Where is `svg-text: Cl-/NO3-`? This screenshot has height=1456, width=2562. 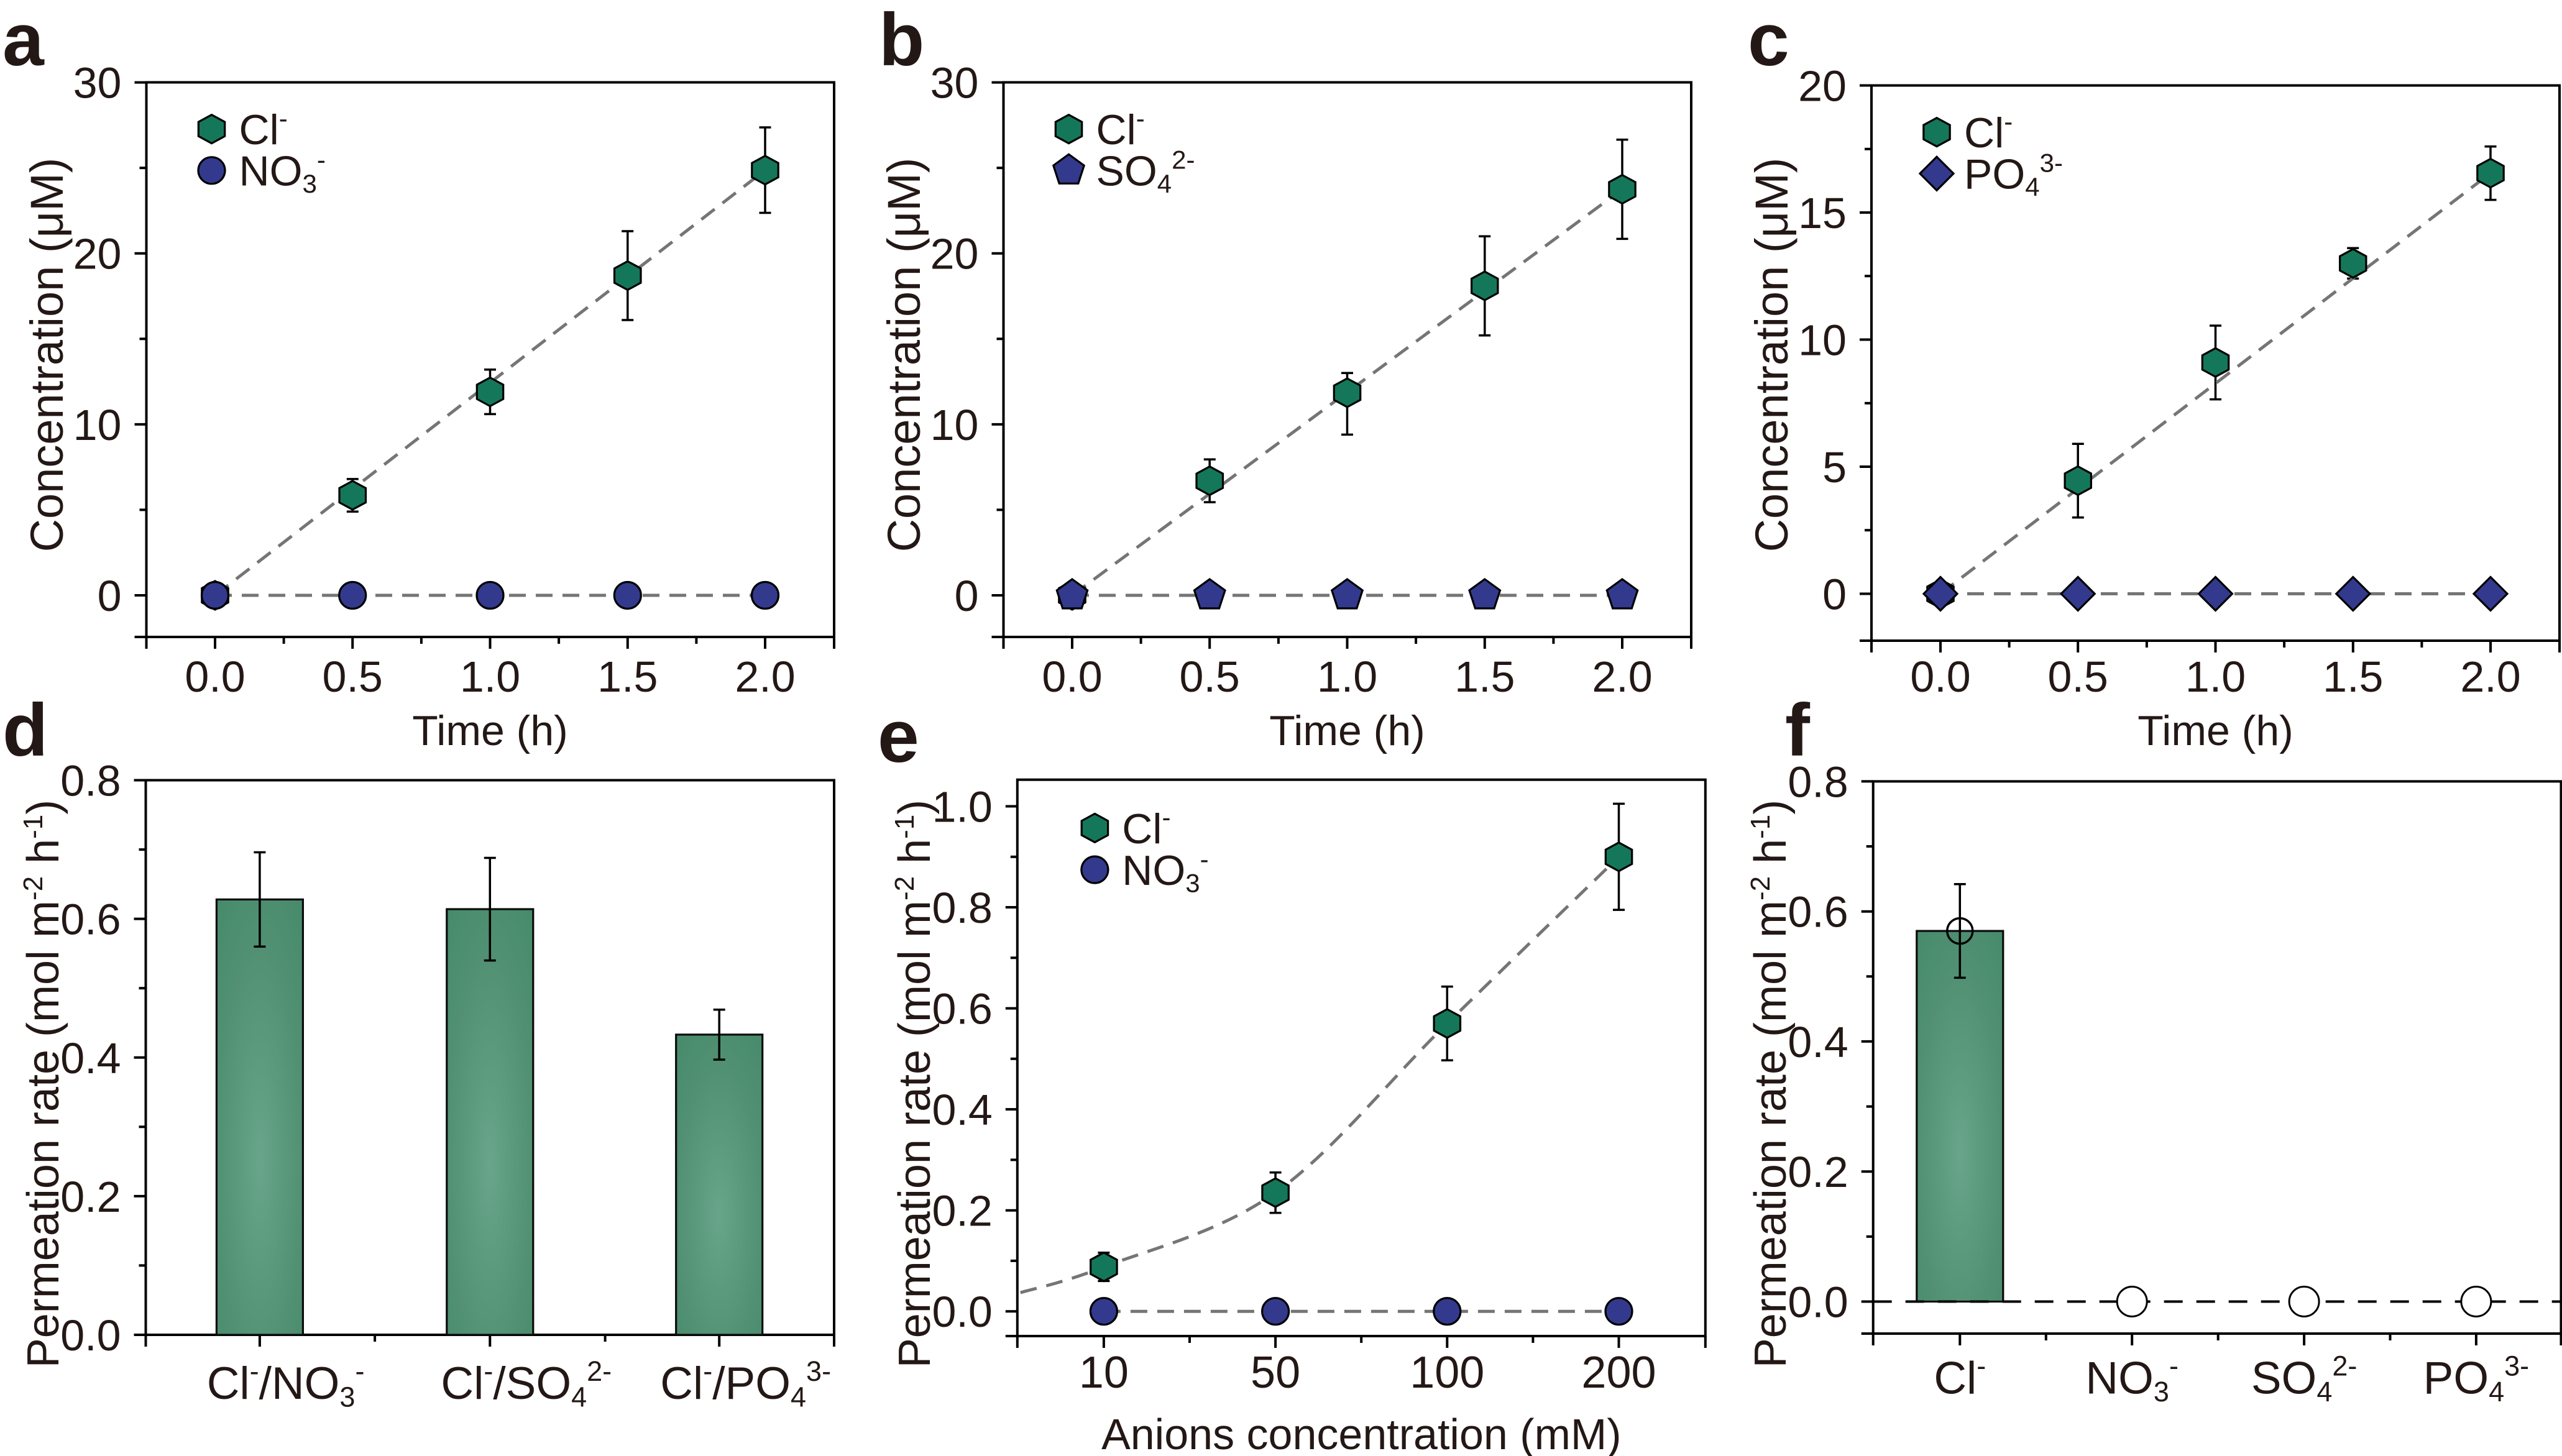 svg-text: Cl-/NO3- is located at coordinates (286, 1384).